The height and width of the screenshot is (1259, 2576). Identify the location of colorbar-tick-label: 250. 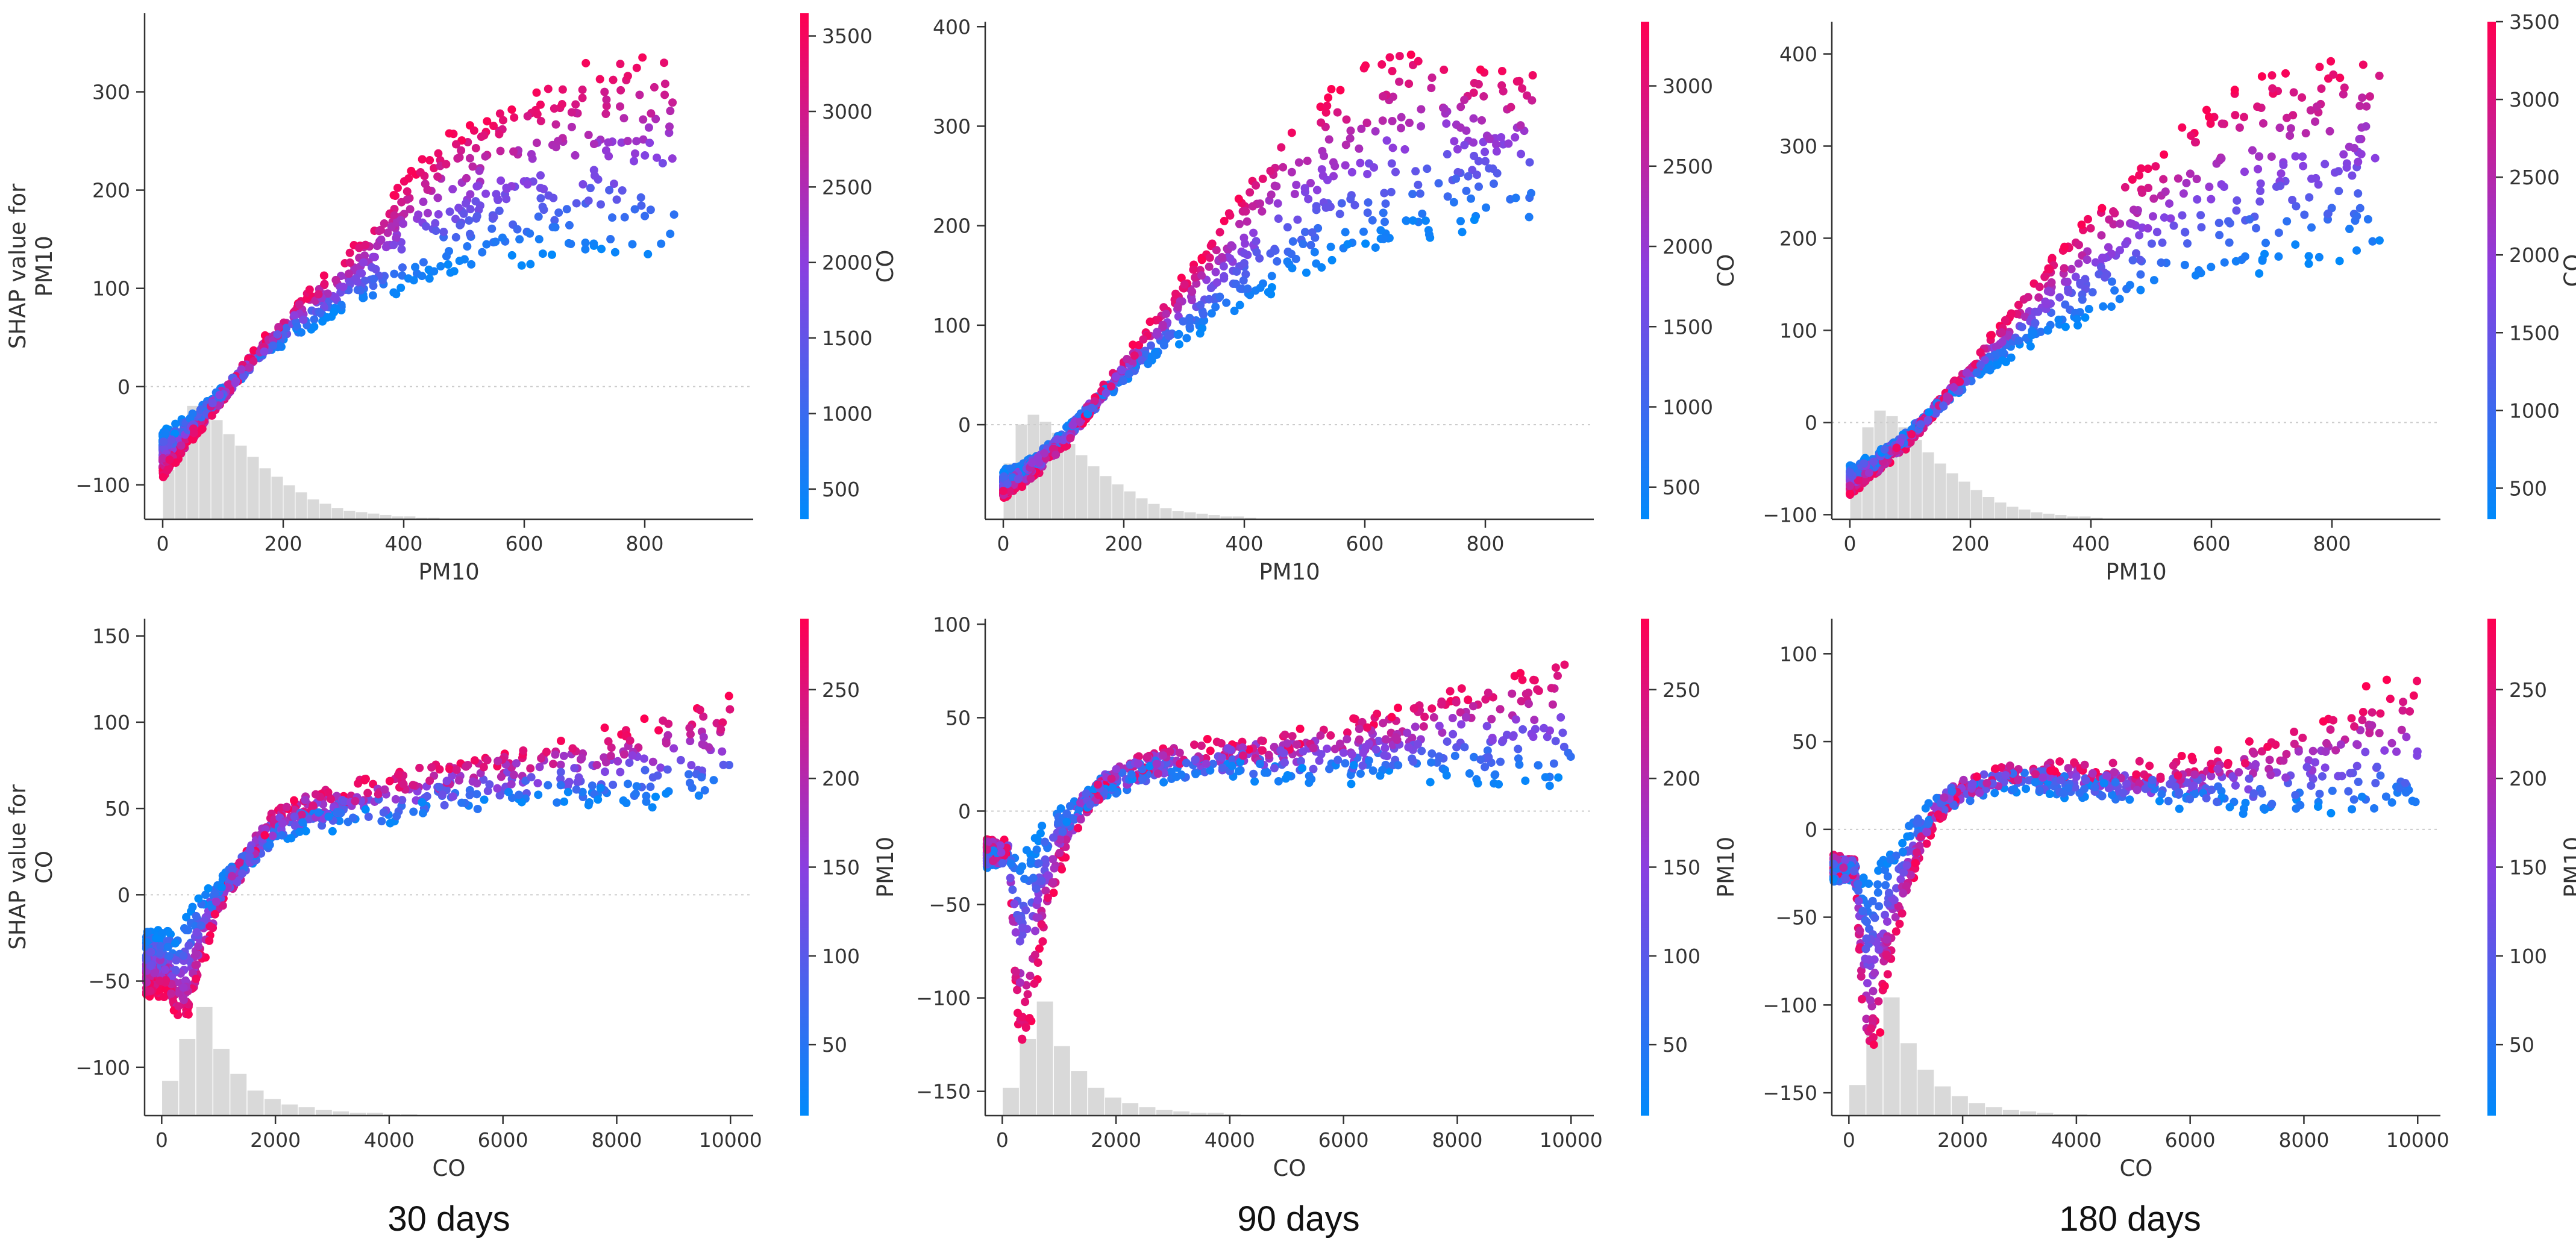
(1681, 690).